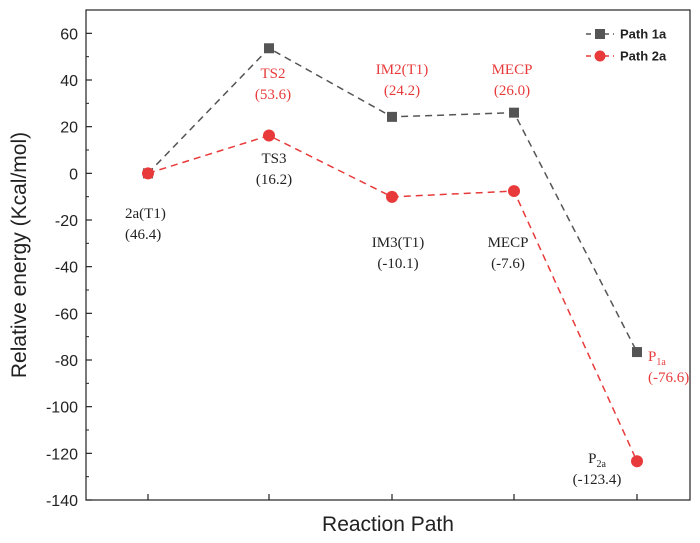  What do you see at coordinates (19, 255) in the screenshot?
I see `y-axis-title: Relative energy (Kcal/mol)` at bounding box center [19, 255].